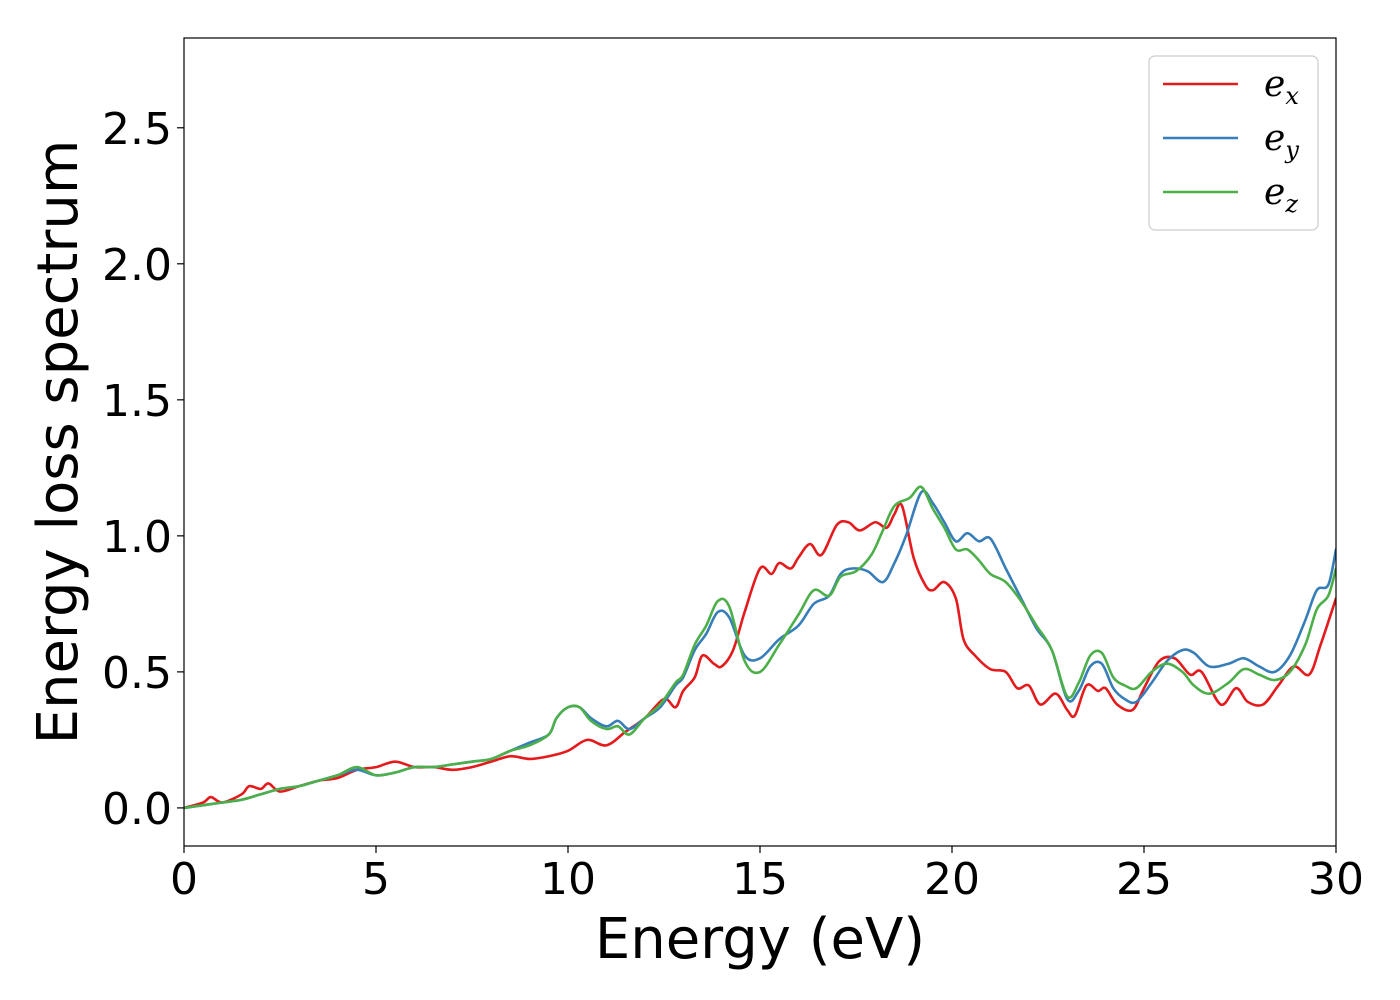 The image size is (1400, 1000). Describe the element at coordinates (1336, 879) in the screenshot. I see `x-tick-label: 30` at that location.